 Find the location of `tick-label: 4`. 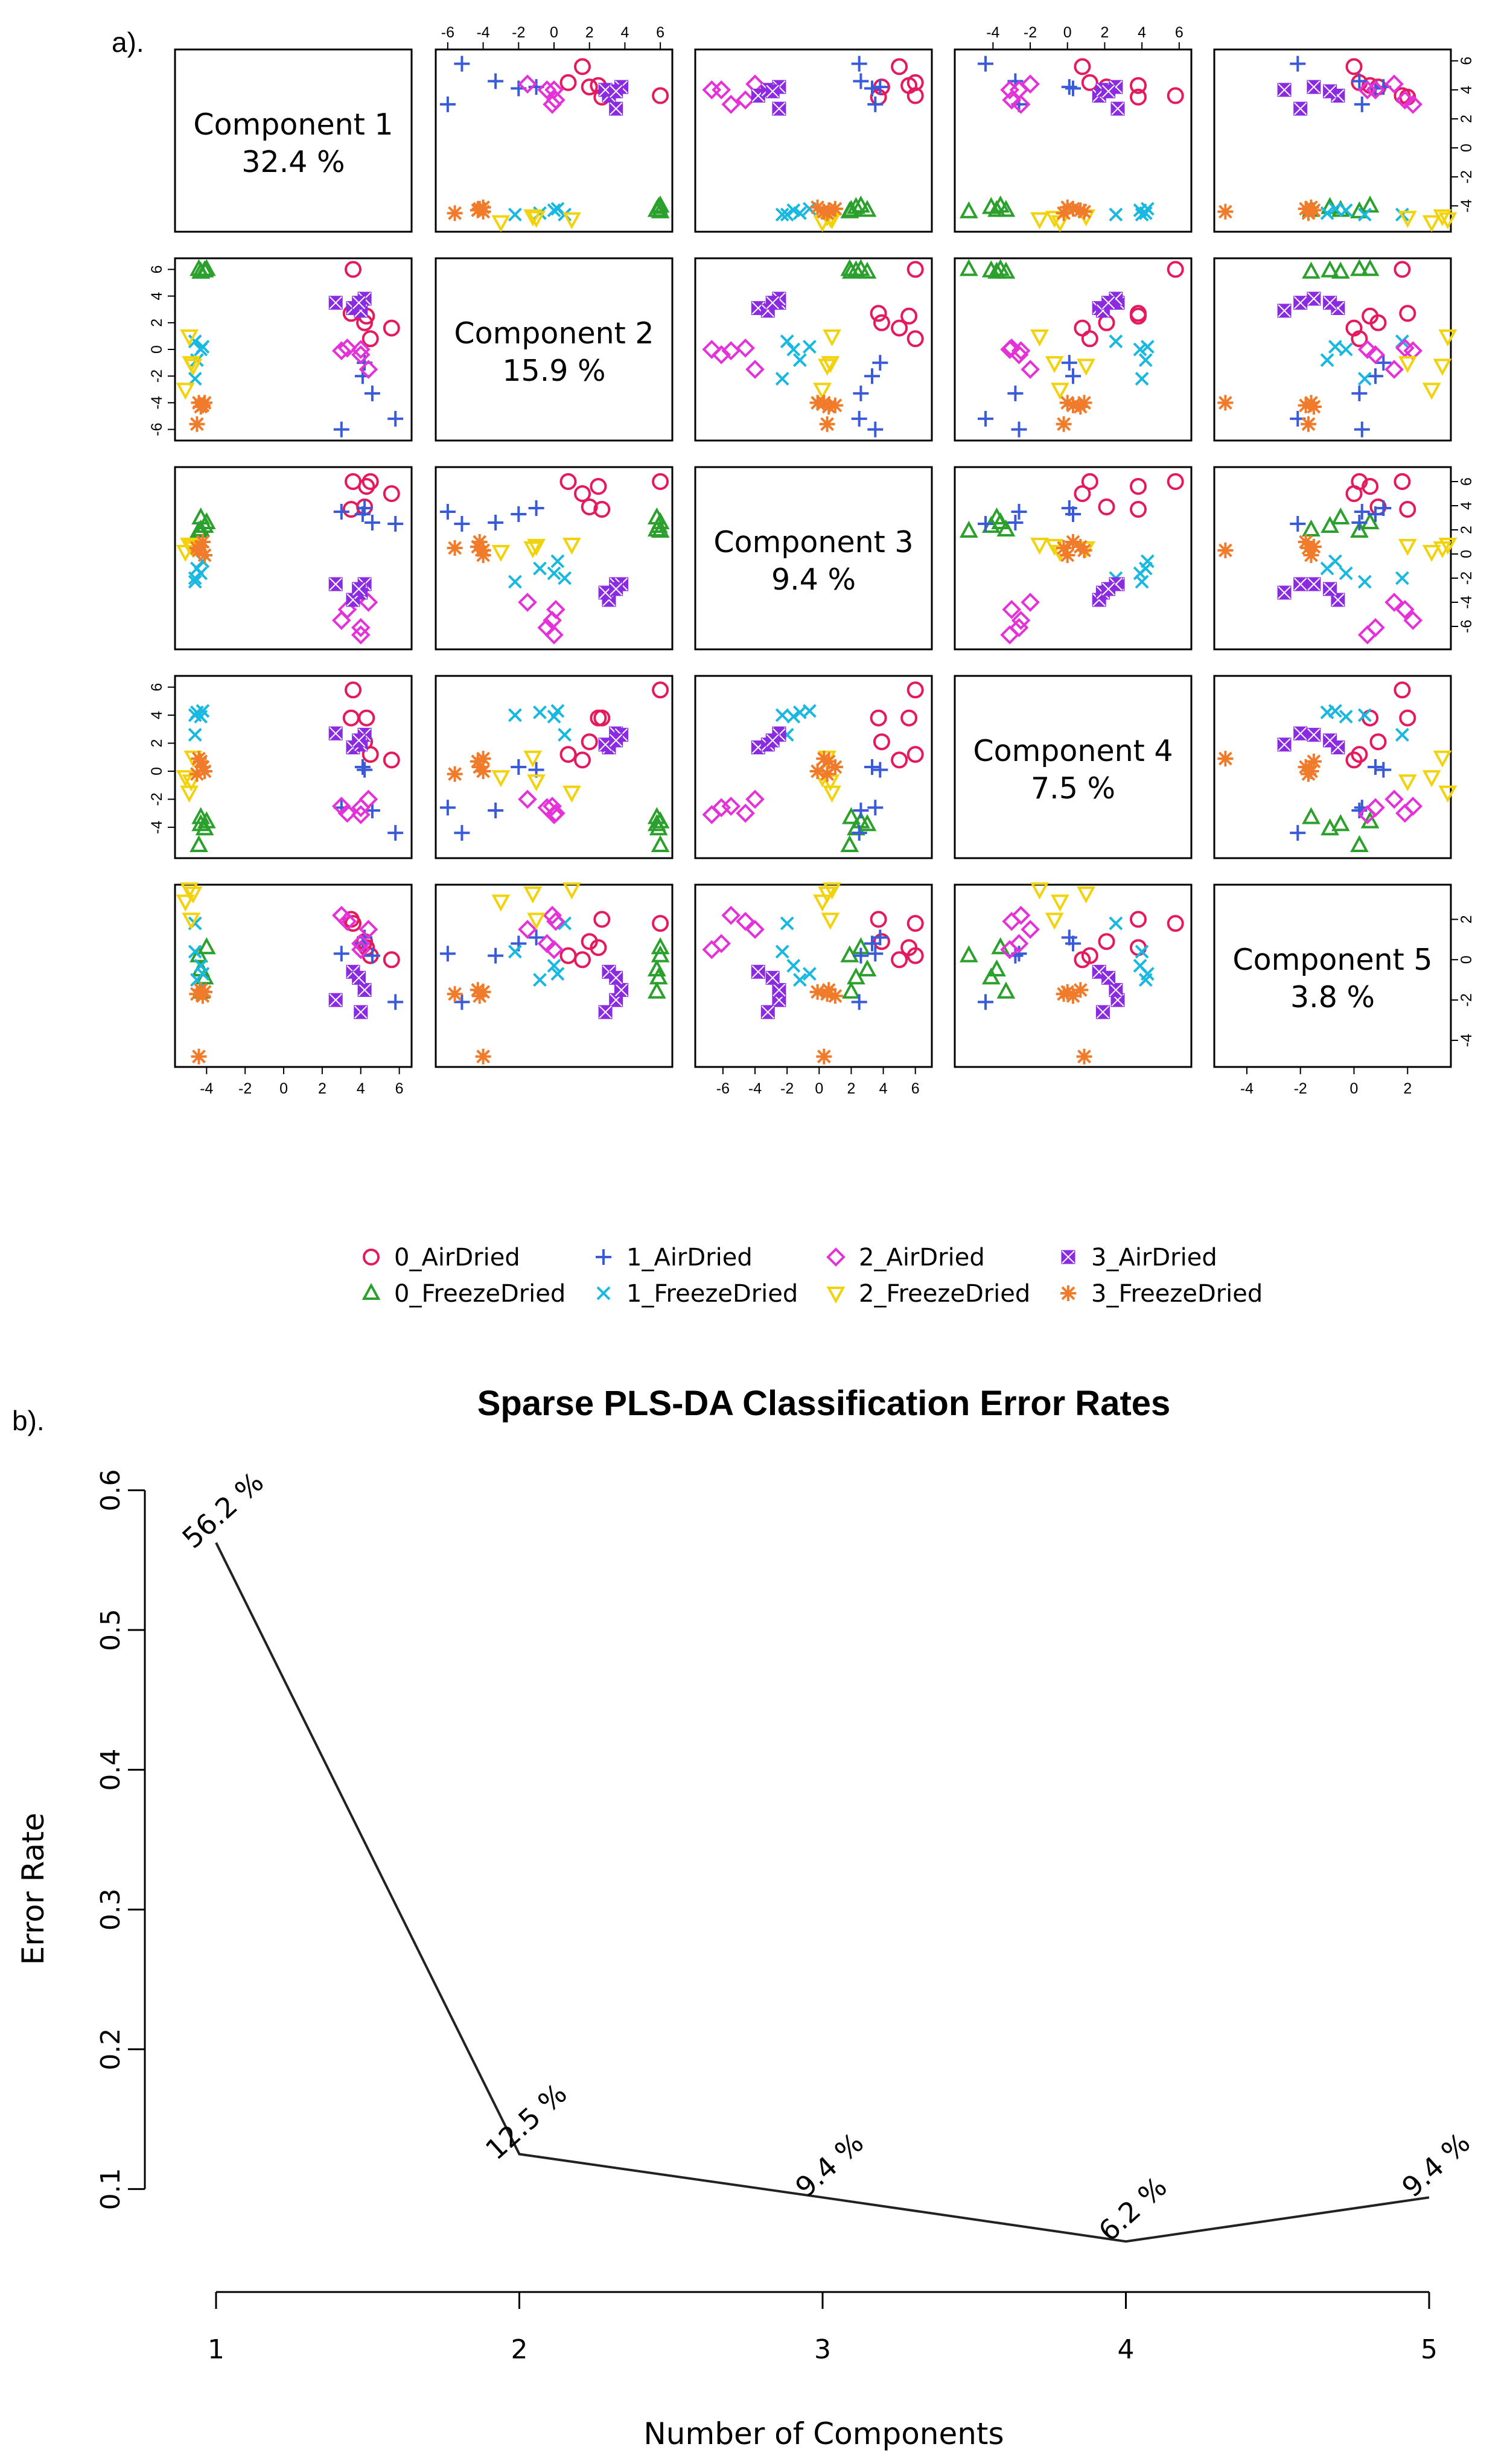

tick-label: 4 is located at coordinates (156, 715).